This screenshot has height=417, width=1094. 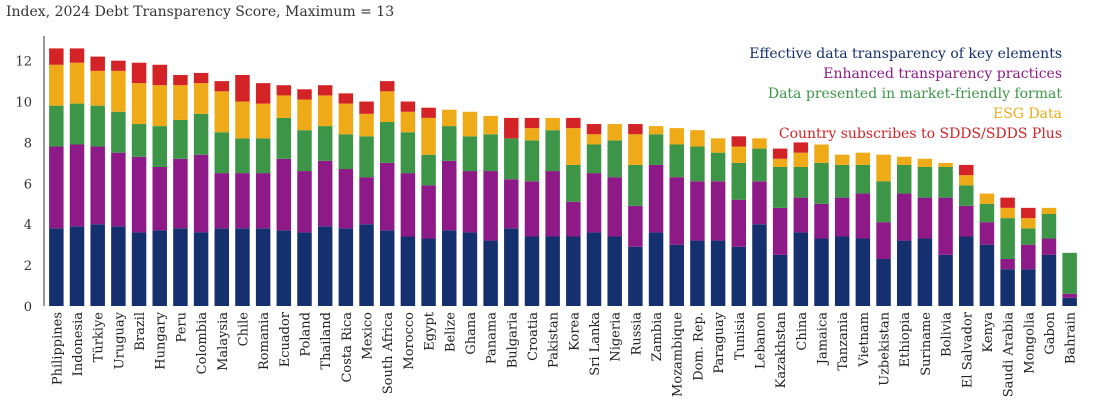 What do you see at coordinates (843, 341) in the screenshot?
I see `x-tick-label: Tanzania` at bounding box center [843, 341].